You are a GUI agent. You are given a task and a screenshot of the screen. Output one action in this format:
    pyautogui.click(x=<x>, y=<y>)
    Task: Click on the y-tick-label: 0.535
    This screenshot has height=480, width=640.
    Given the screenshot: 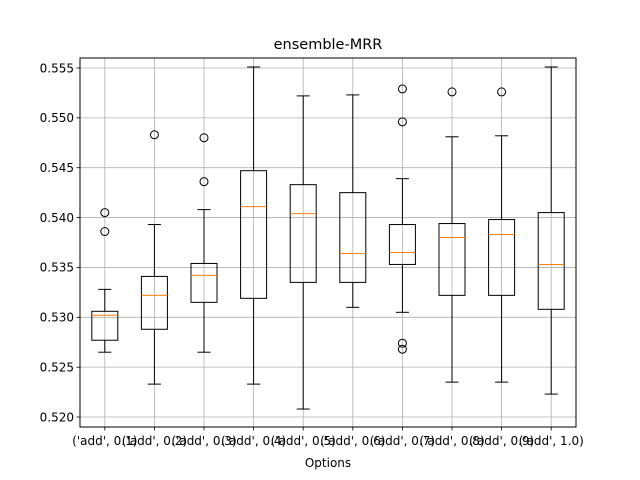 What is the action you would take?
    pyautogui.click(x=57, y=268)
    